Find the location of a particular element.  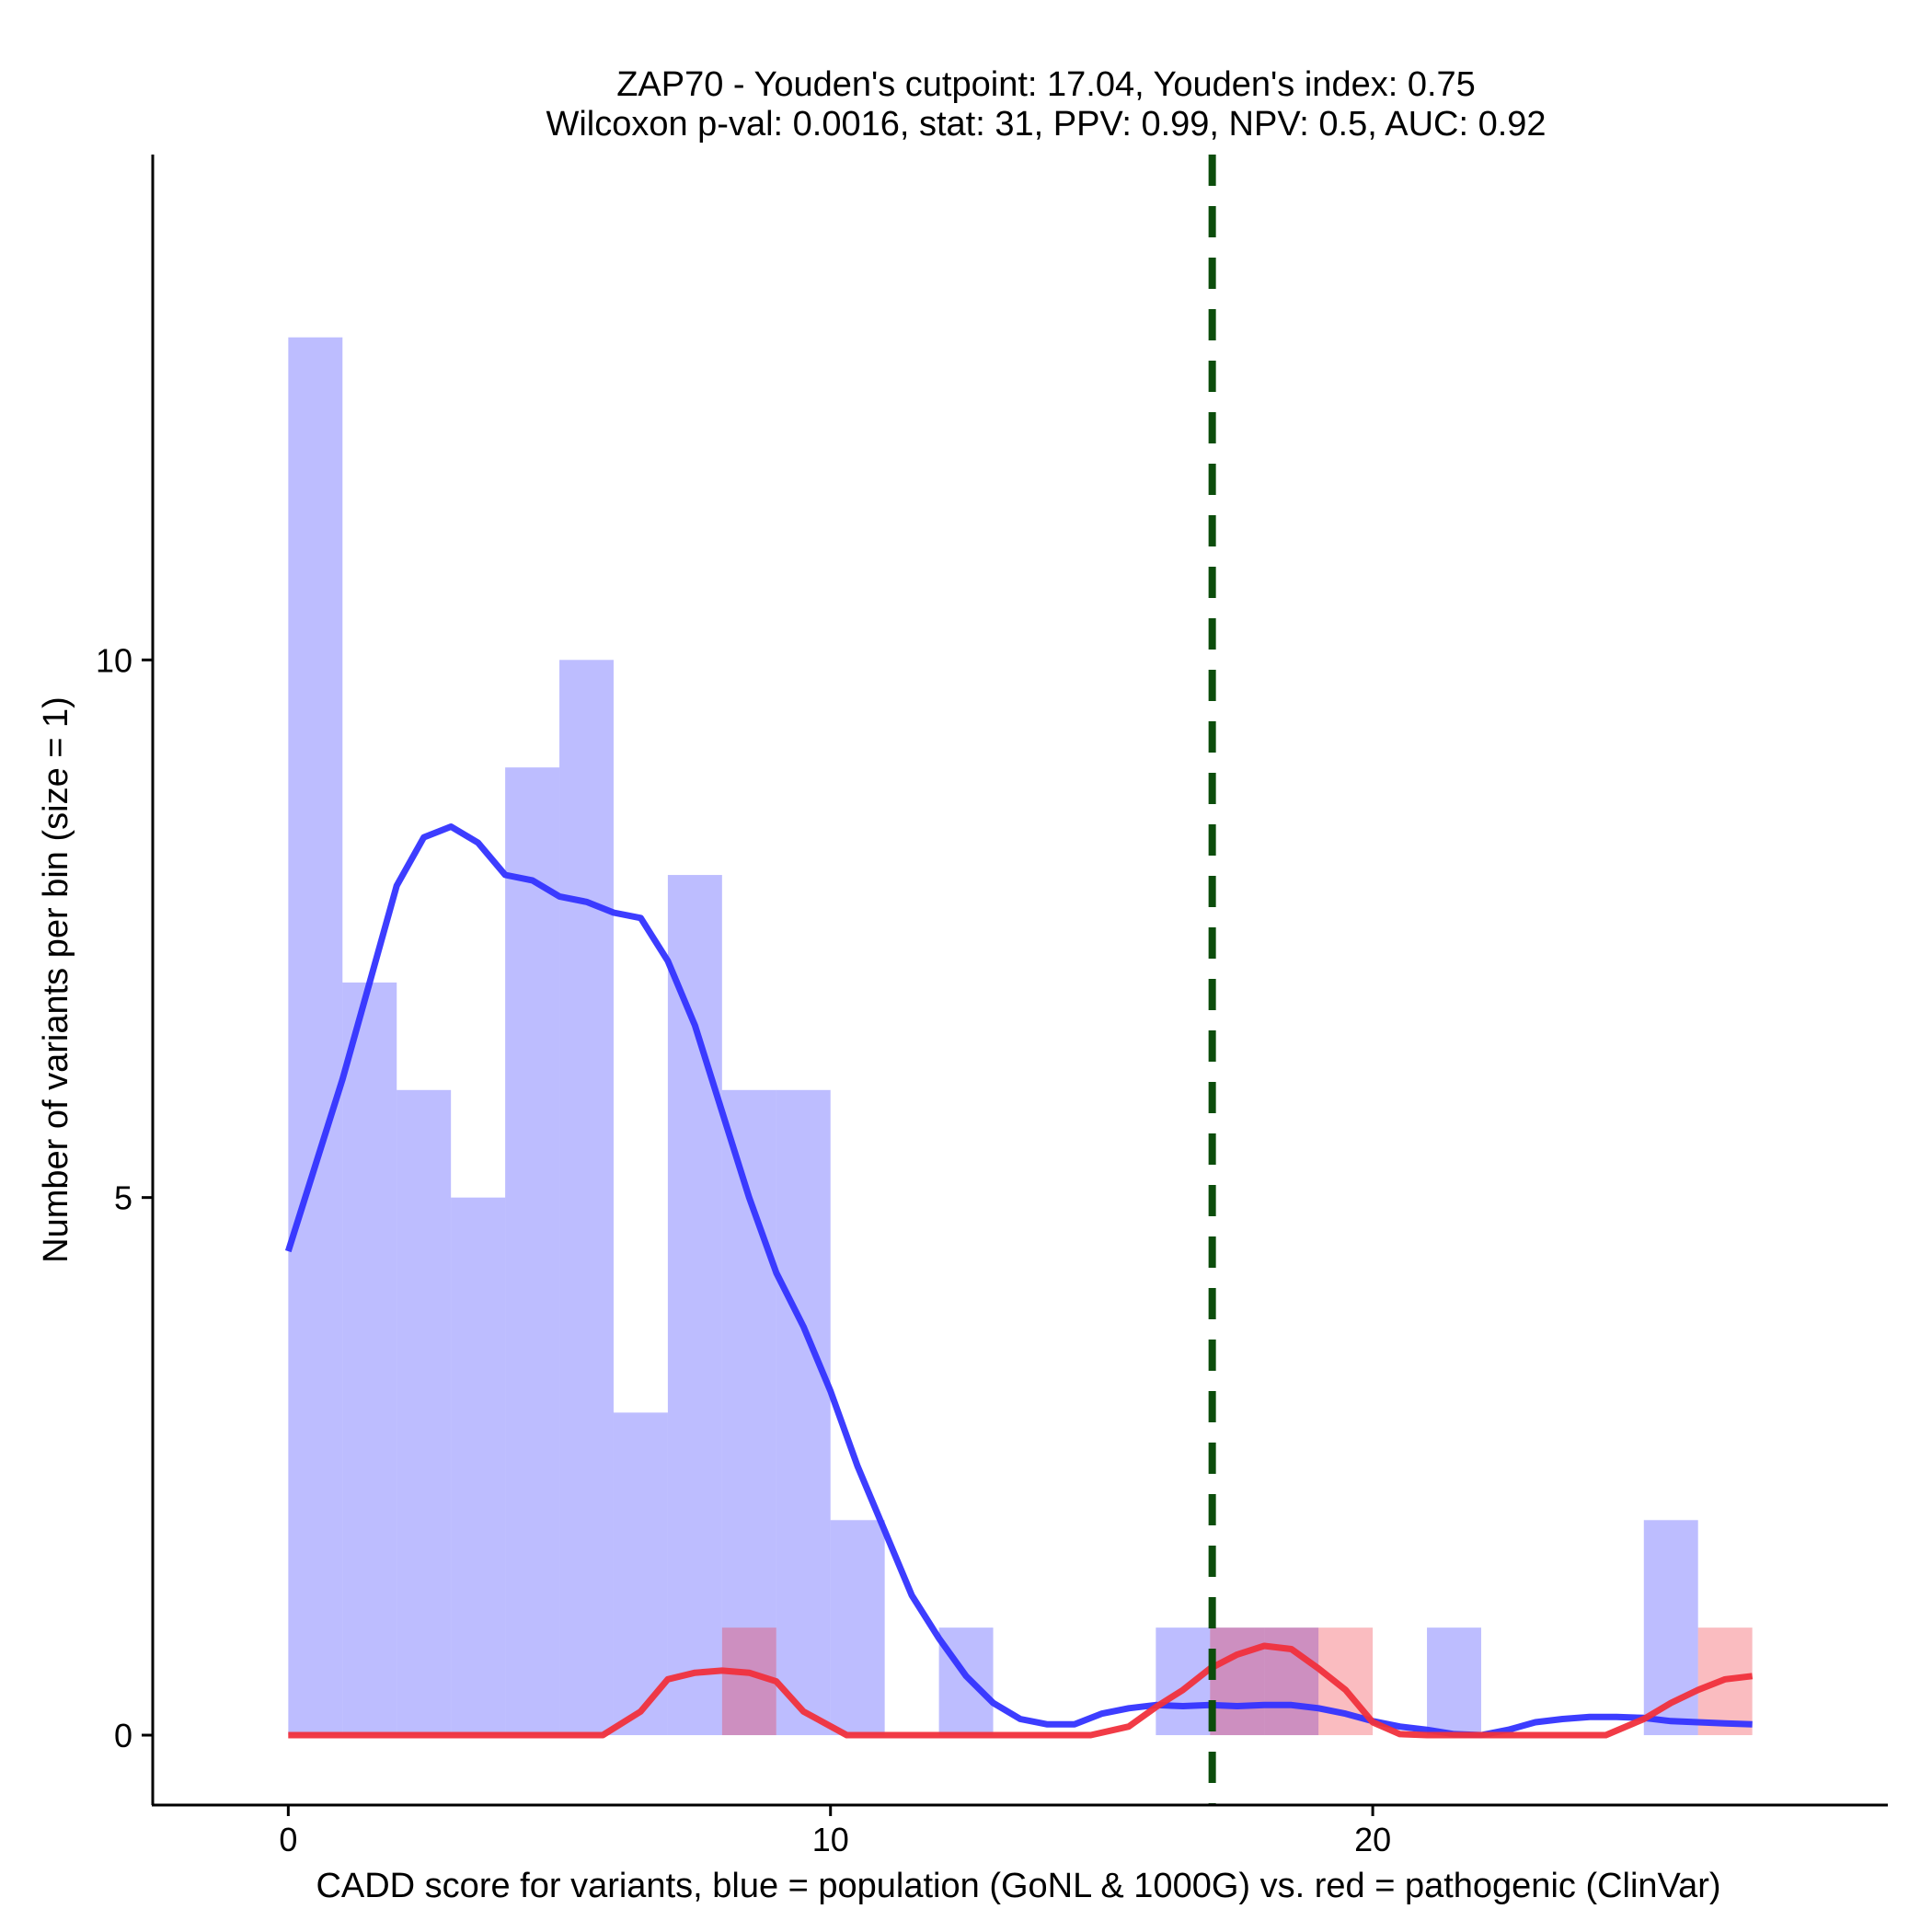

x-axis-ticks: 0 10 20 is located at coordinates (835, 1831).